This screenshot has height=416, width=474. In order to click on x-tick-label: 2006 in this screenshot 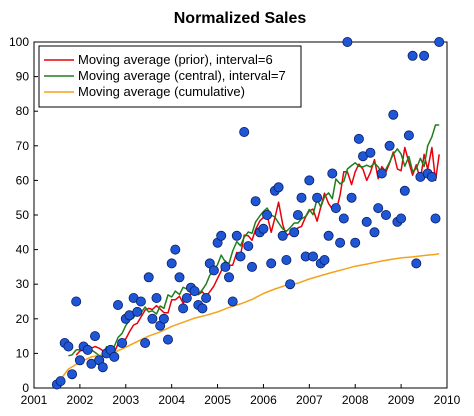, I will do `click(263, 400)`.